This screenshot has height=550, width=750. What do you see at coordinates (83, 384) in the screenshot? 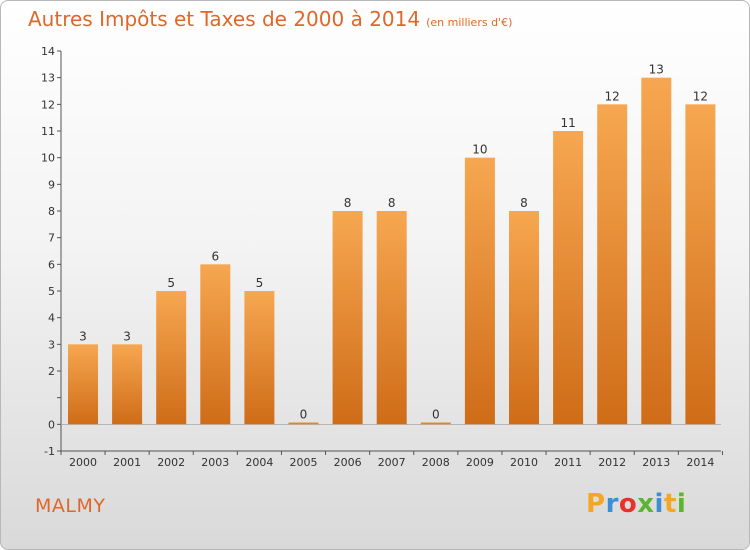
I see `bar-2000` at bounding box center [83, 384].